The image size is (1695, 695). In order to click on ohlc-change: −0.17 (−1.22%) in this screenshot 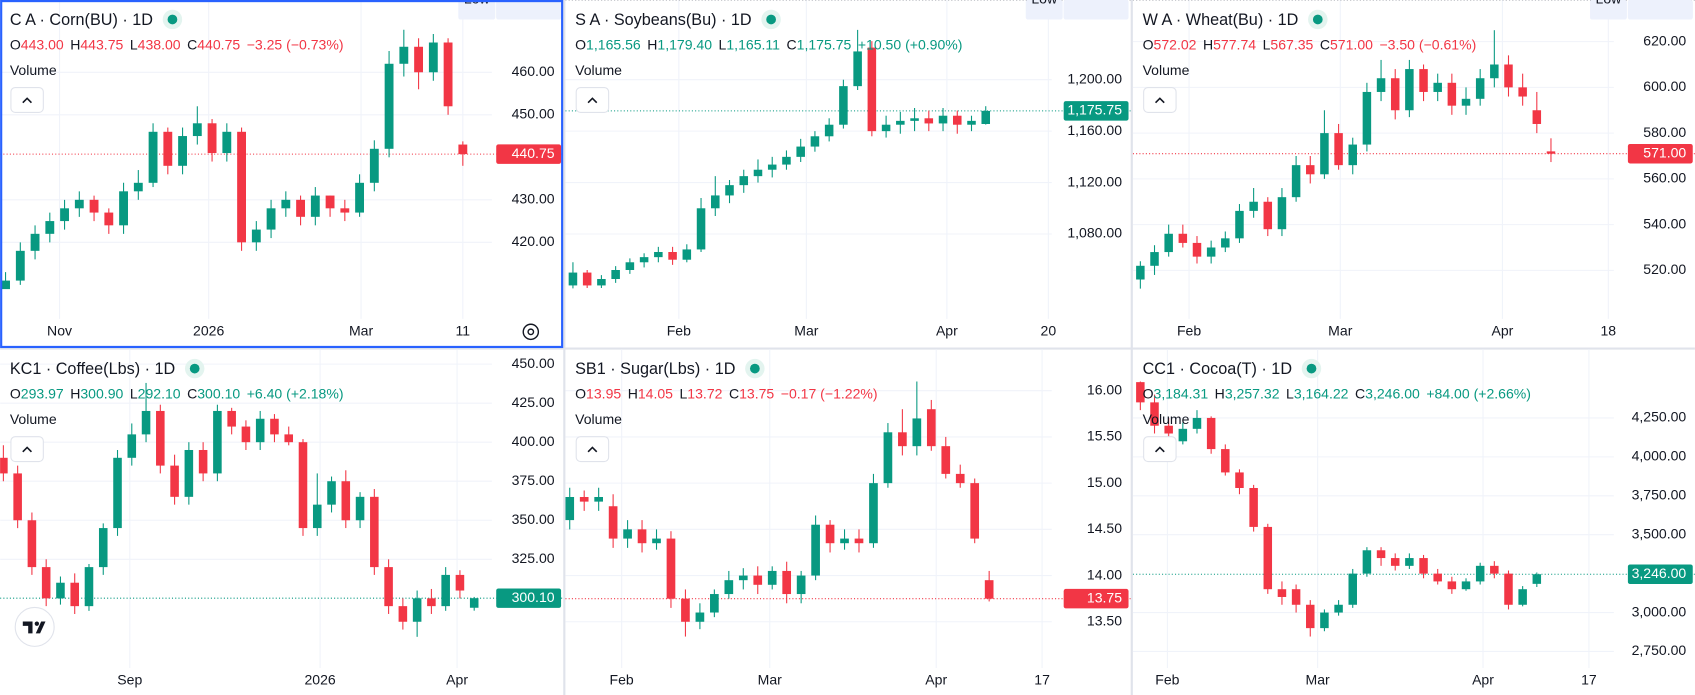, I will do `click(829, 393)`.